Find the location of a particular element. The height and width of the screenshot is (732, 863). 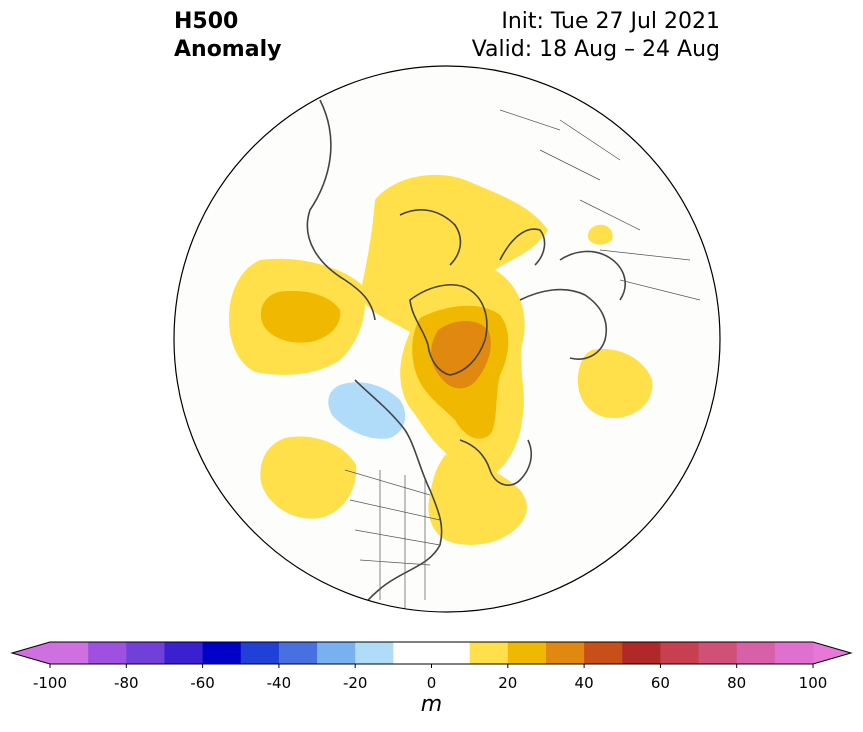

colorbar-tick-label: 40 is located at coordinates (584, 682).